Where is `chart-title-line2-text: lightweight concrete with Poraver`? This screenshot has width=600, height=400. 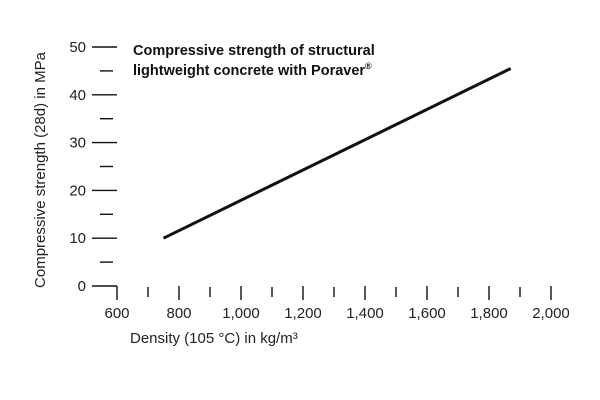 chart-title-line2-text: lightweight concrete with Poraver is located at coordinates (249, 71).